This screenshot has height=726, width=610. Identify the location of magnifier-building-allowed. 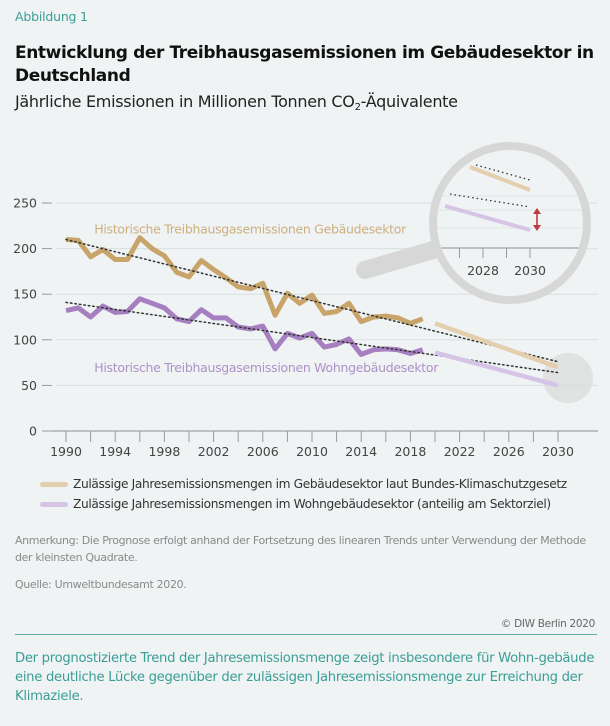
(500, 178).